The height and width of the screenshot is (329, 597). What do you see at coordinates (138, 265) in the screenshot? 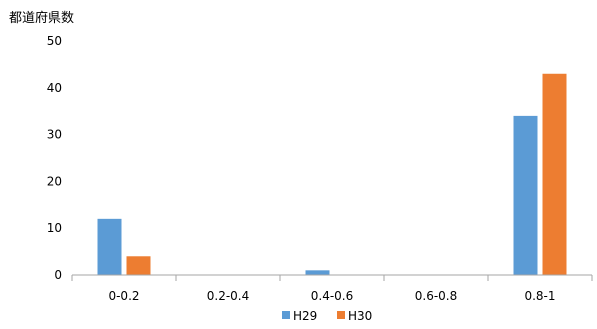
I see `bar-h30-0-0.2` at bounding box center [138, 265].